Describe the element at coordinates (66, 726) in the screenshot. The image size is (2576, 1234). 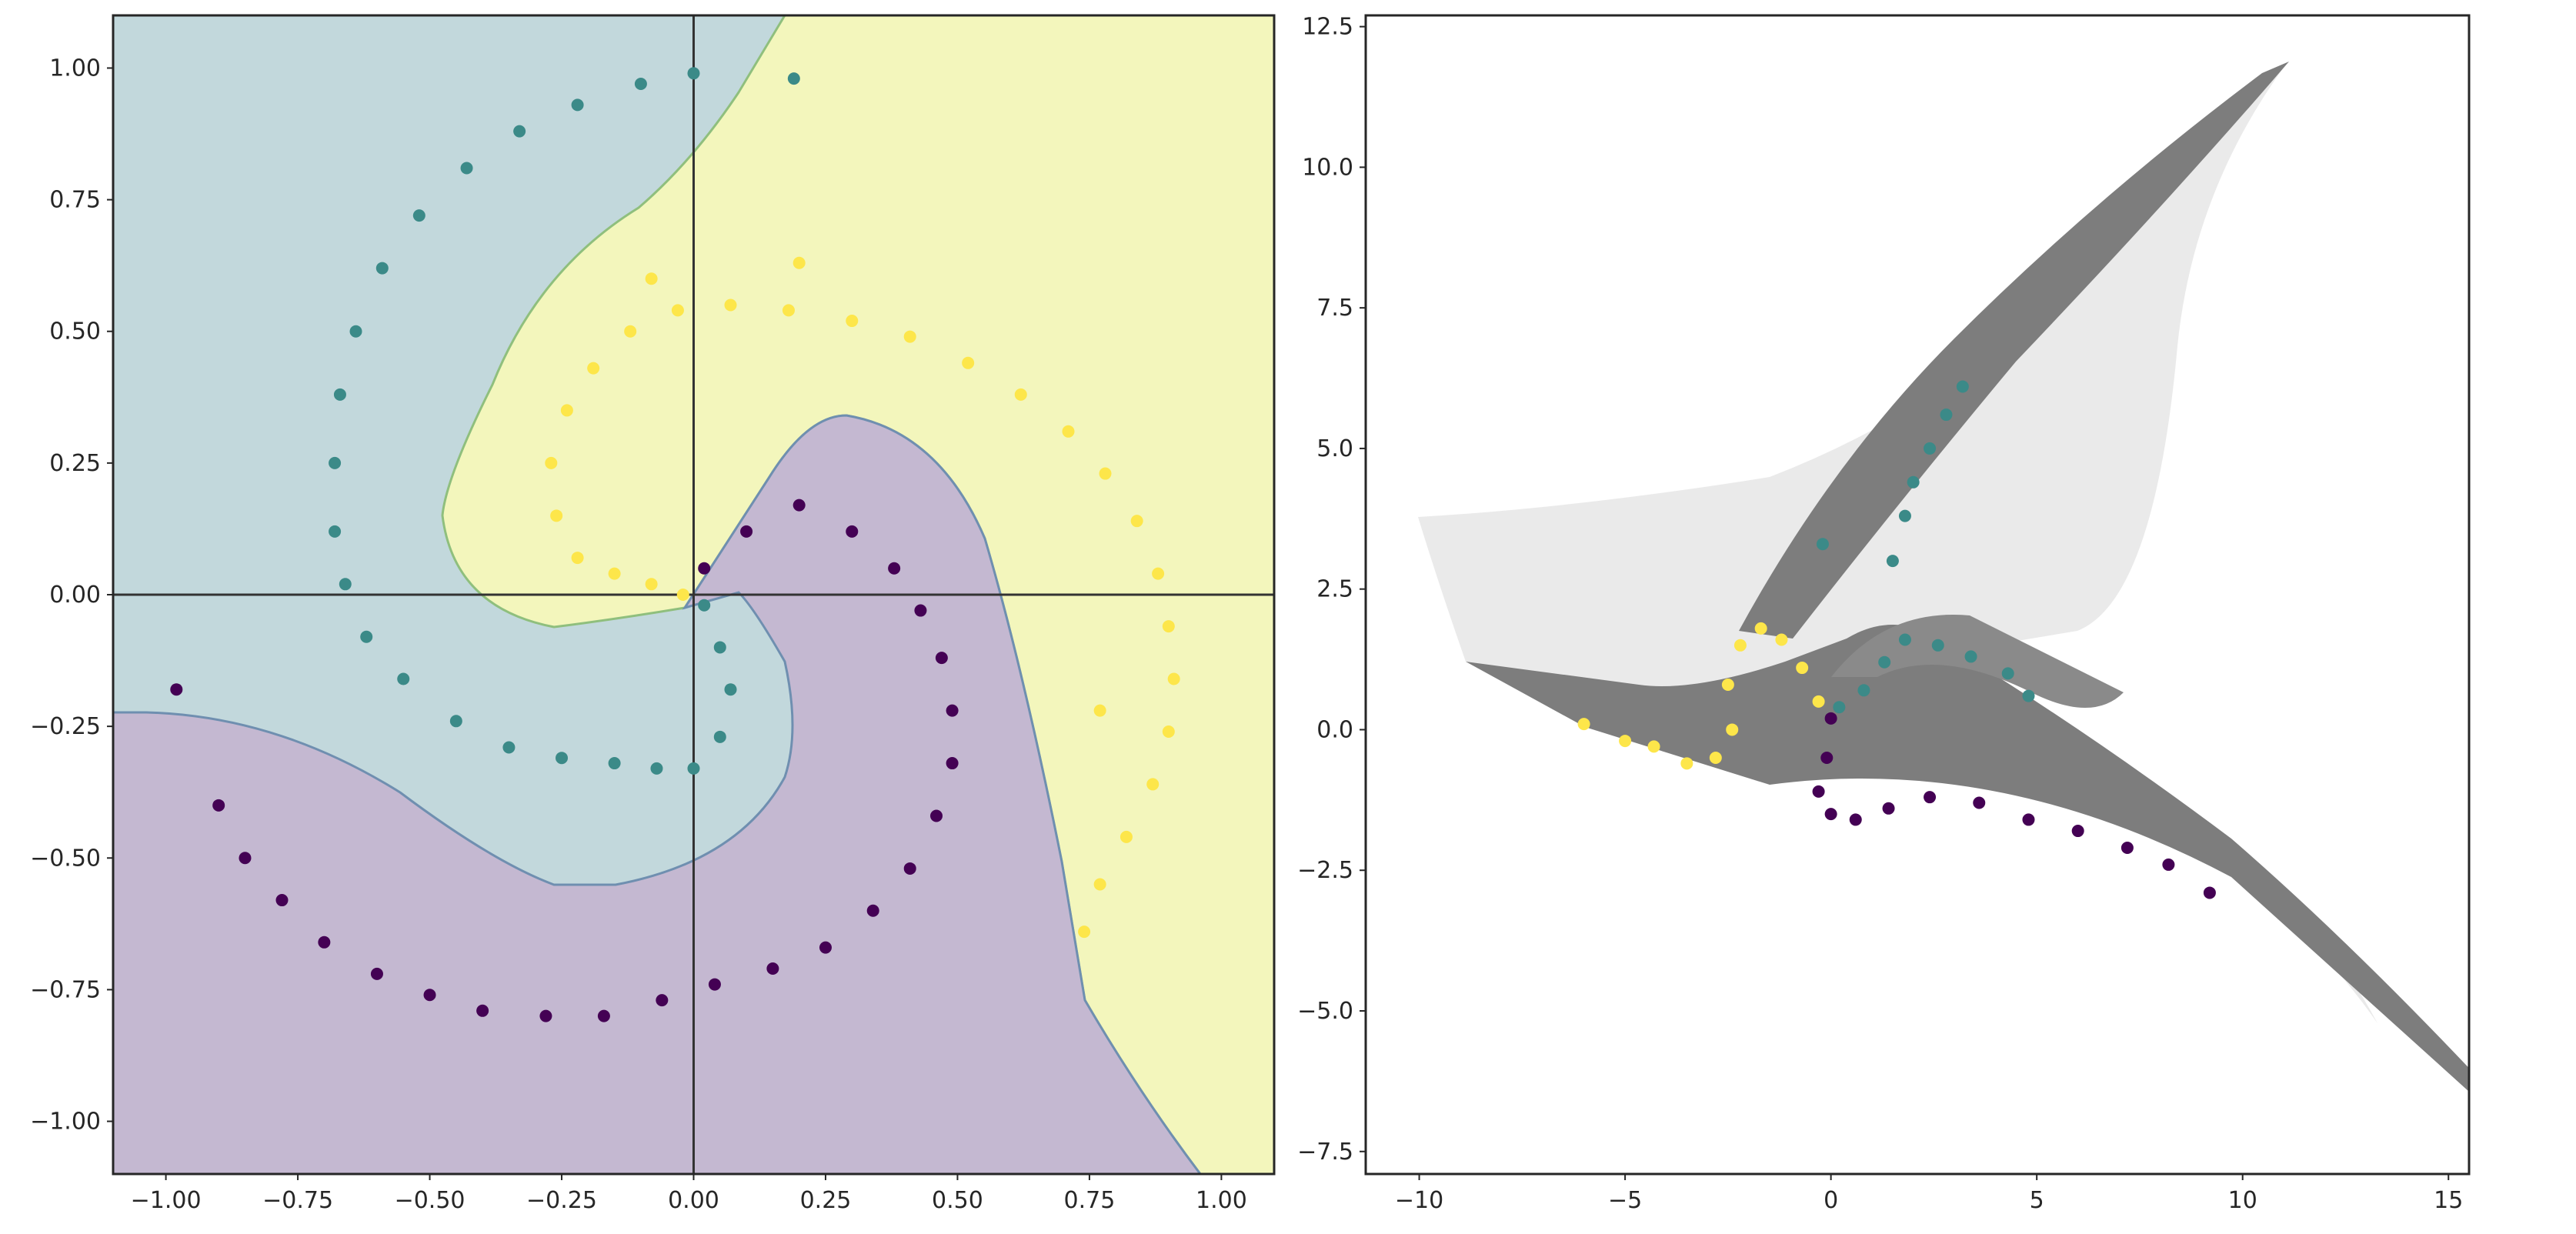
I see `y-tick-label: −0.25` at that location.